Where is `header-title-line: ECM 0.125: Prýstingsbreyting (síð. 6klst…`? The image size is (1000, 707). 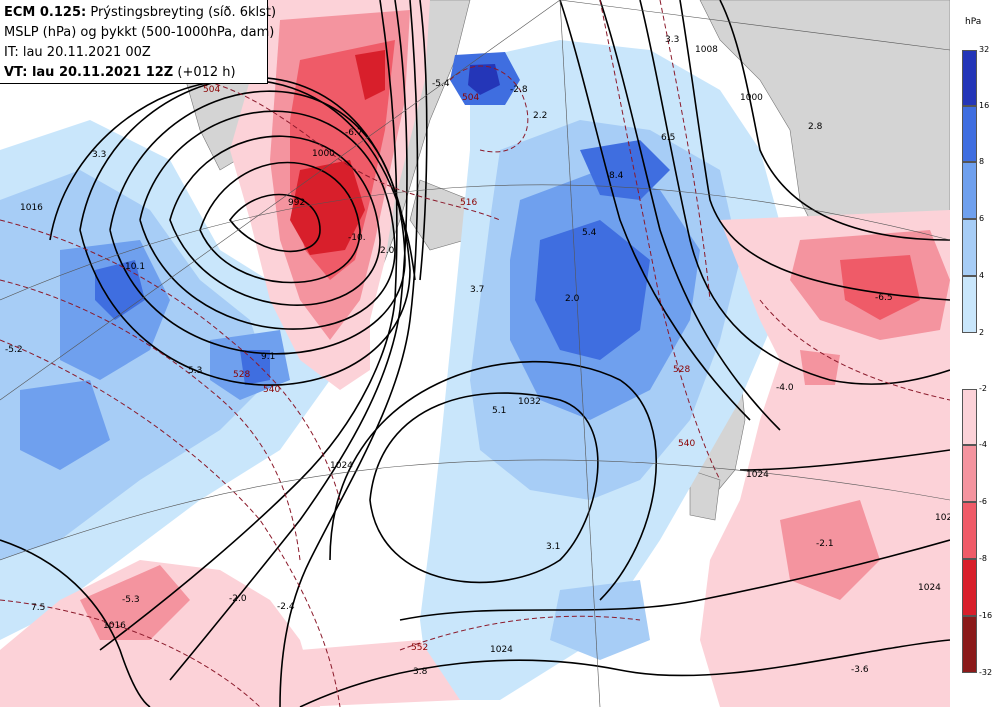
header-title-line: ECM 0.125: Prýstingsbreyting (síð. 6klst… is located at coordinates (140, 13).